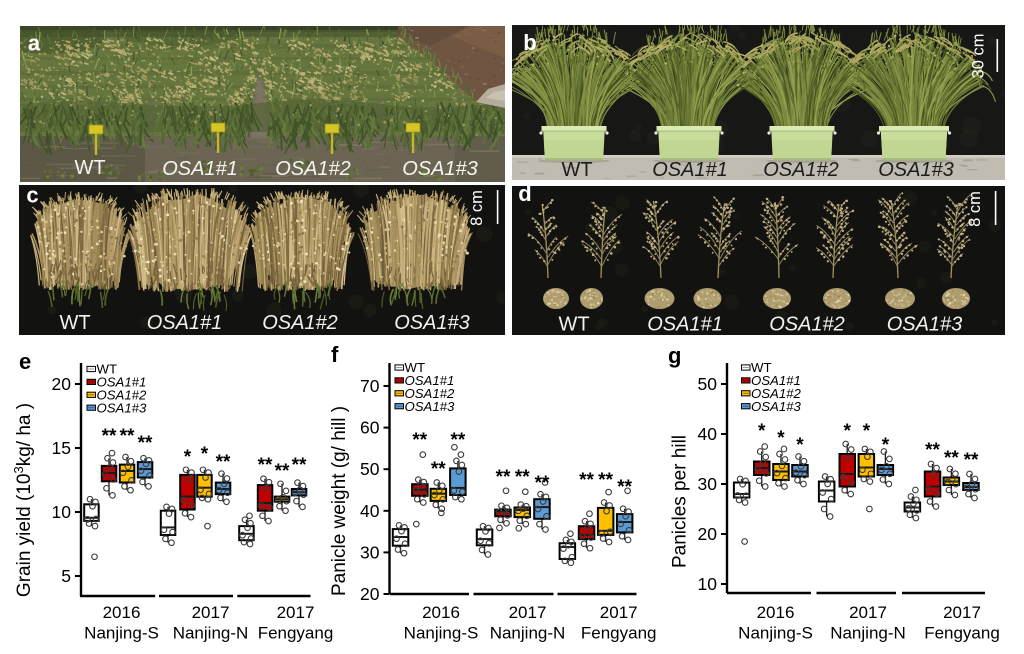 The image size is (1024, 654). I want to click on svg-text: 5, so click(66, 576).